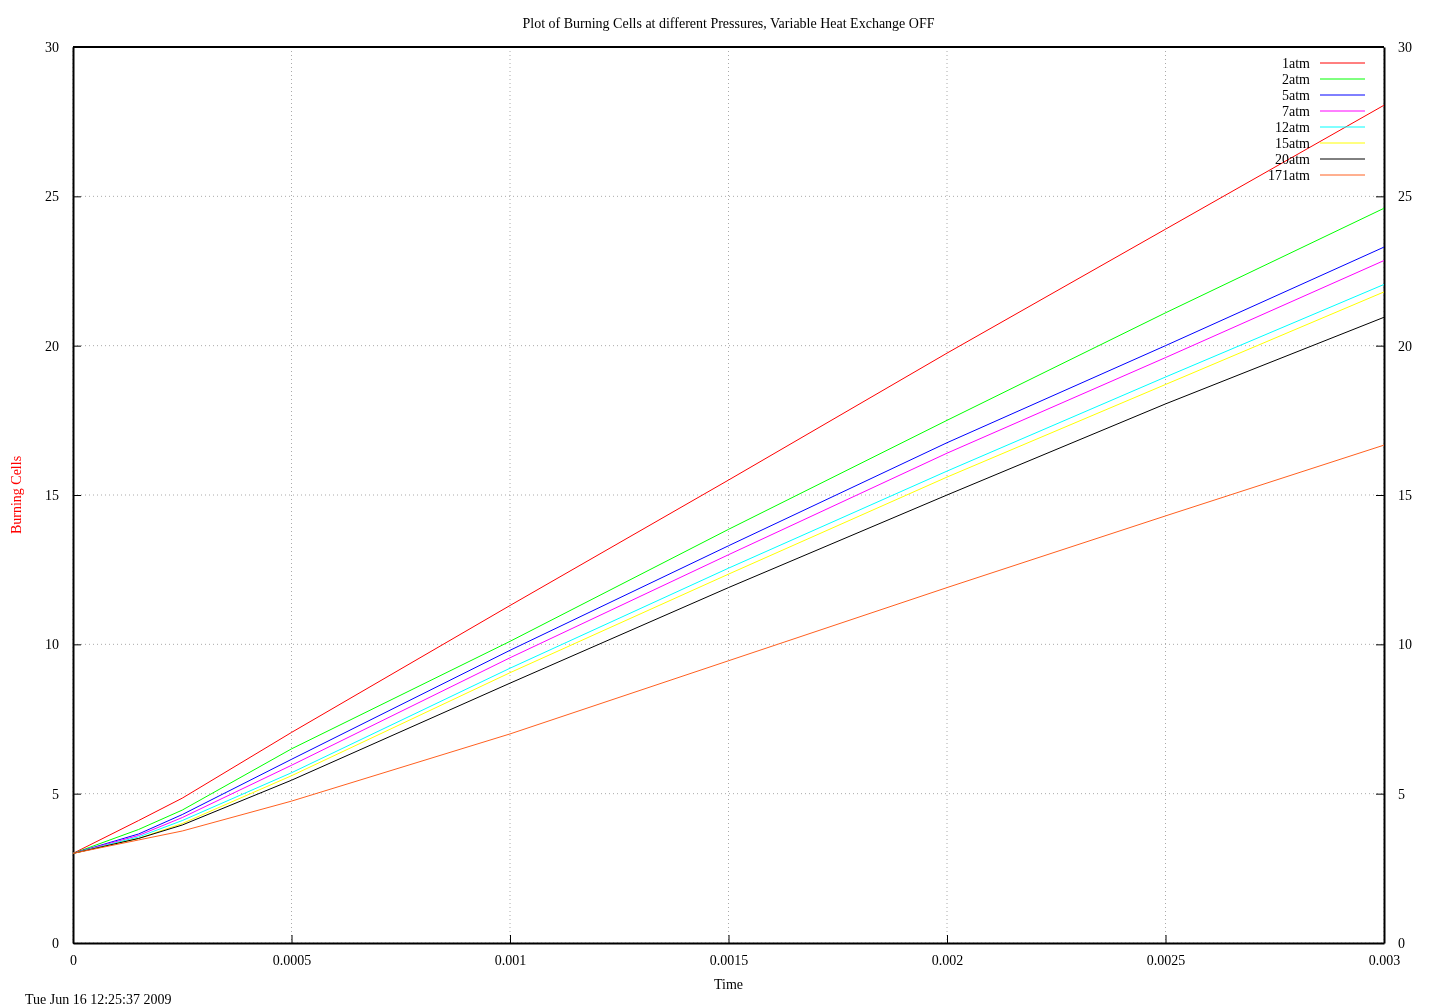  I want to click on legend-label: 2atm, so click(1296, 79).